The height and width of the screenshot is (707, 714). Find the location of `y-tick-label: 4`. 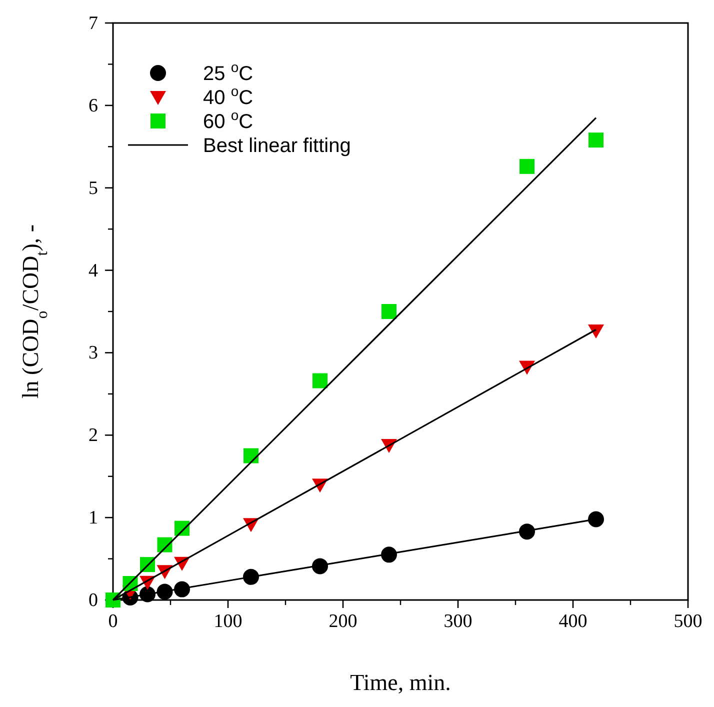

y-tick-label: 4 is located at coordinates (93, 271).